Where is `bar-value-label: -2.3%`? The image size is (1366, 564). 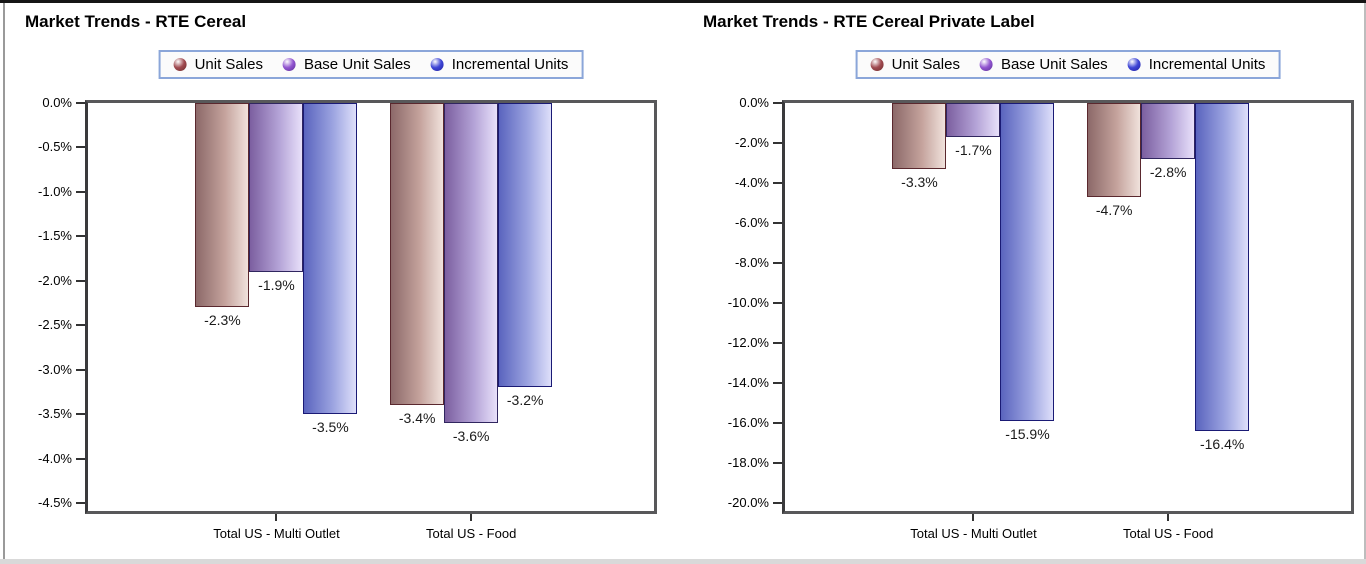
bar-value-label: -2.3% is located at coordinates (222, 320).